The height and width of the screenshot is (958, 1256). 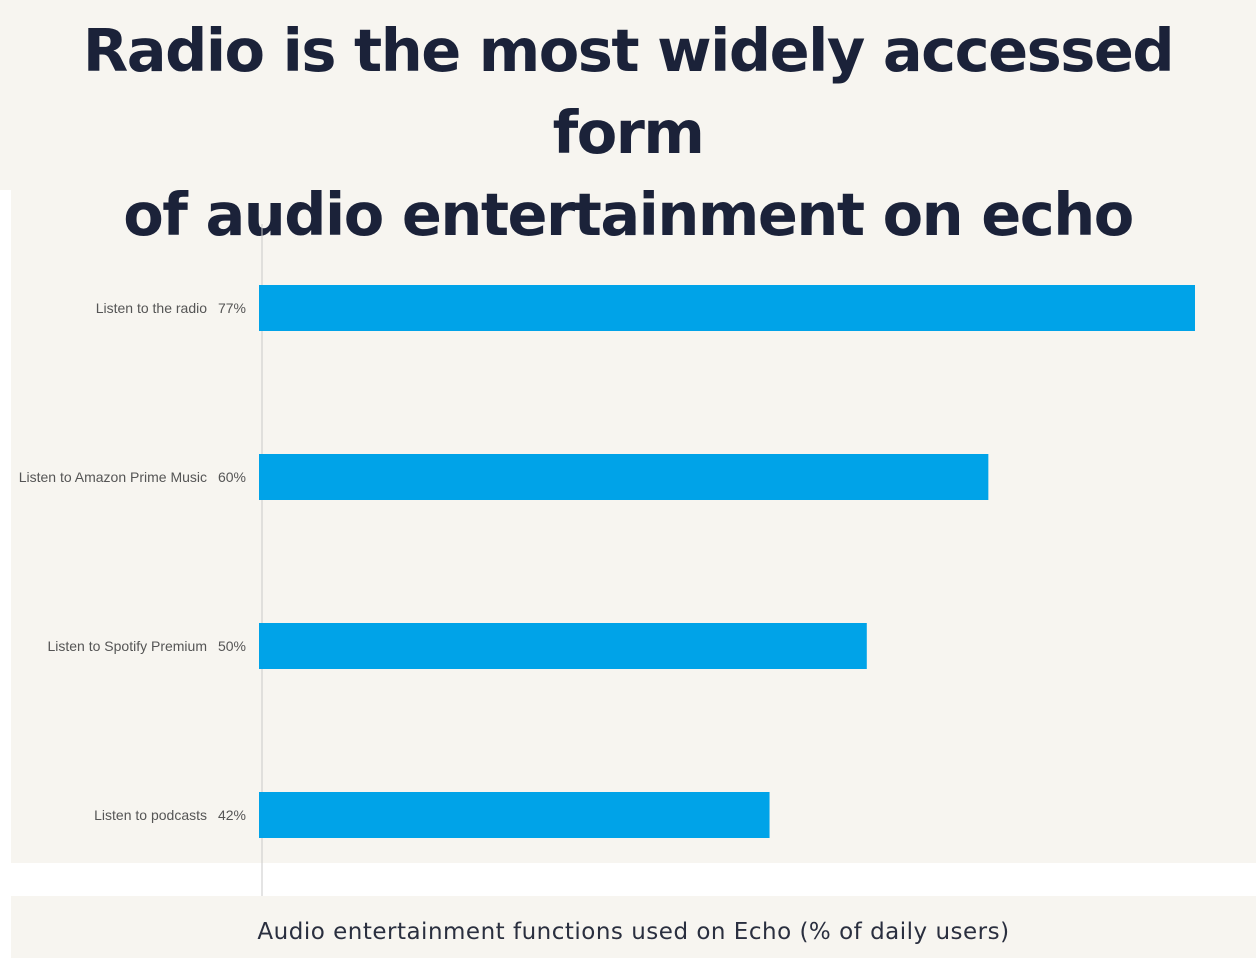 What do you see at coordinates (628, 91) in the screenshot?
I see `chart-title-line-1: Radio is the most widely accessed form` at bounding box center [628, 91].